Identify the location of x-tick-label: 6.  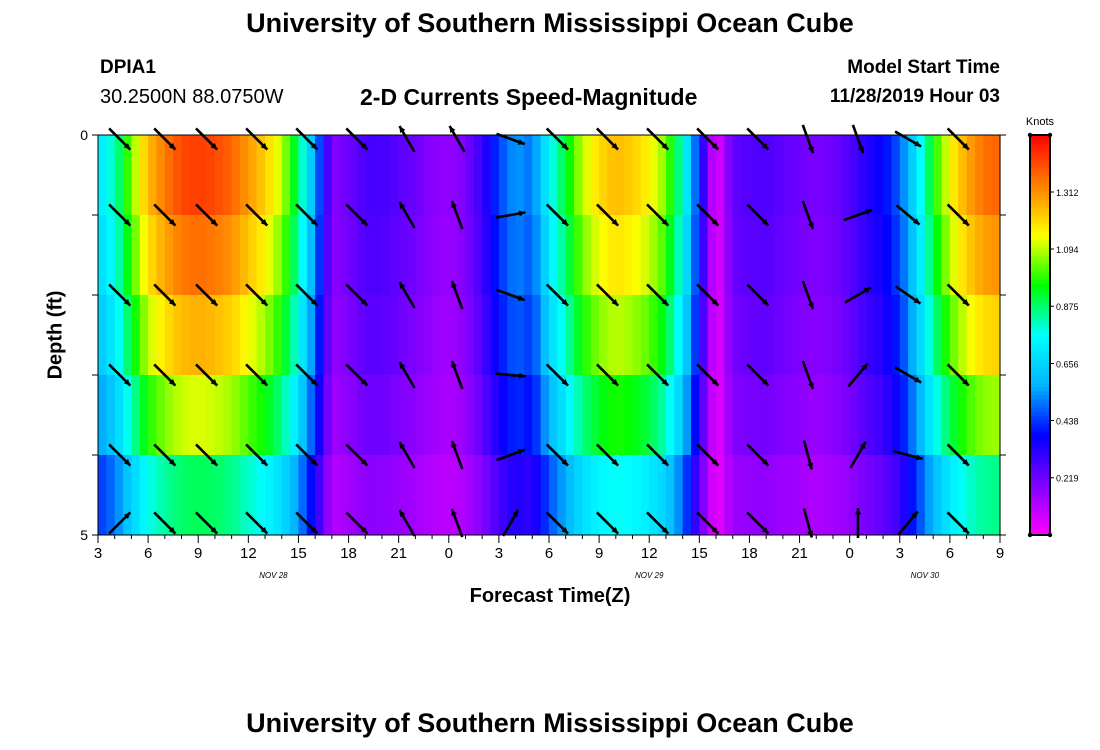
(950, 553).